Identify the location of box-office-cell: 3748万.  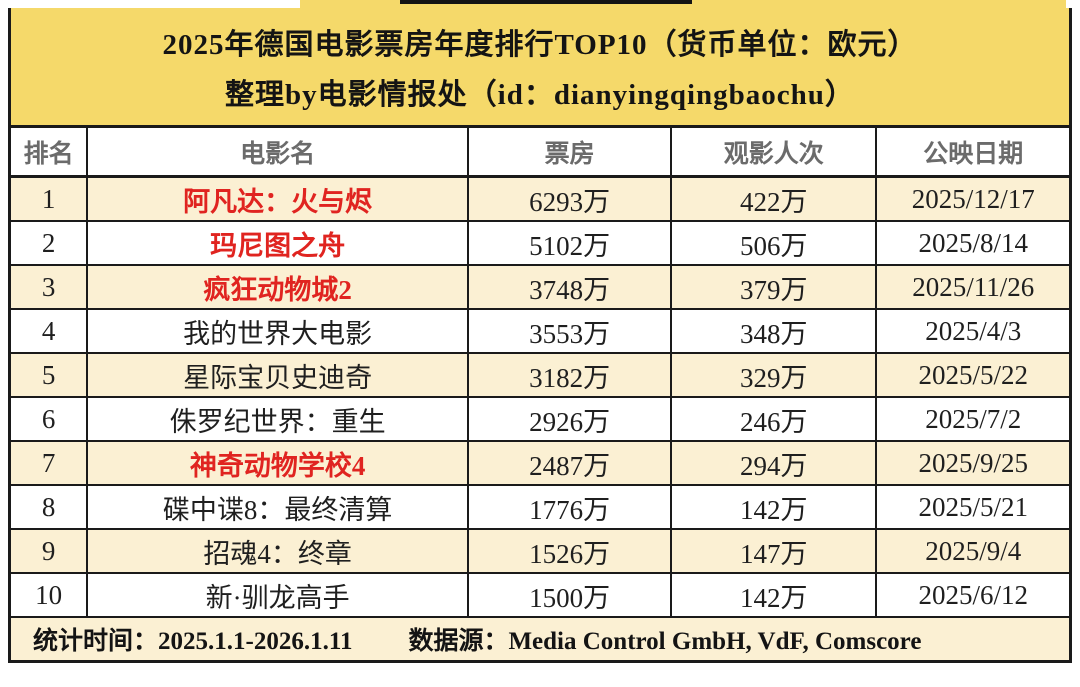
(570, 287).